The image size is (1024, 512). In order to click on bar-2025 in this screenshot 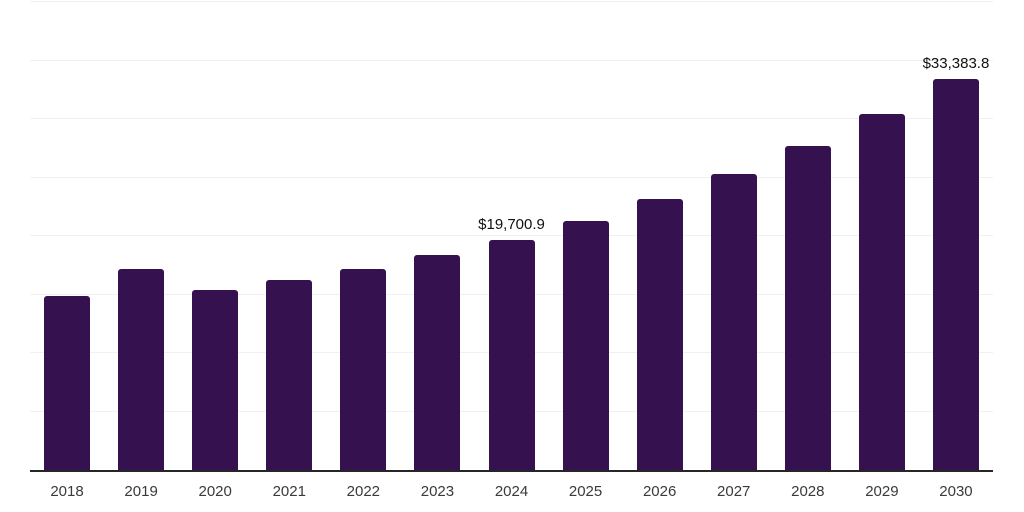, I will do `click(585, 345)`.